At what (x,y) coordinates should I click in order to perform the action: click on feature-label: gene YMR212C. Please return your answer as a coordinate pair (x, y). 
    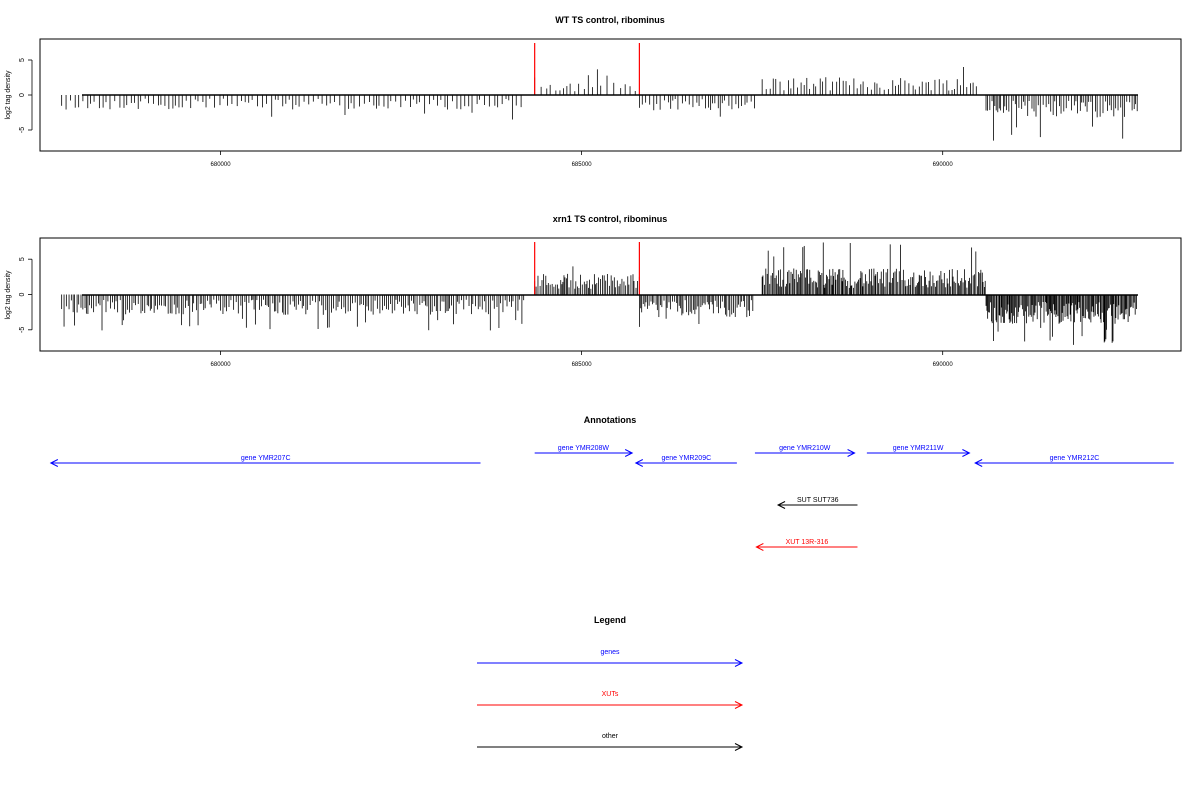
    Looking at the image, I should click on (1075, 458).